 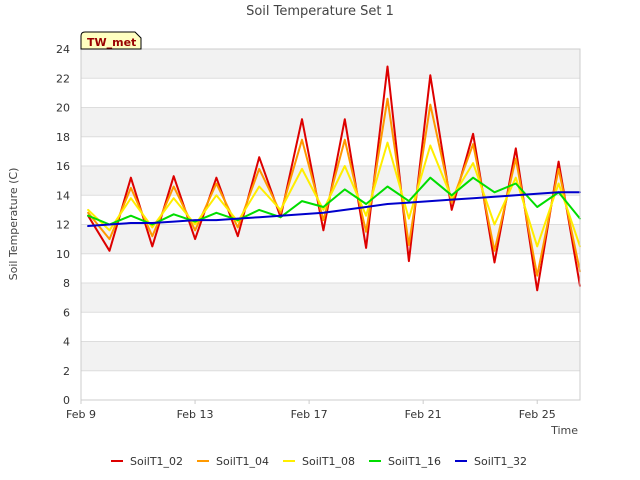 I want to click on legend-label-soilt1-16: SoilT1_16, so click(x=414, y=461).